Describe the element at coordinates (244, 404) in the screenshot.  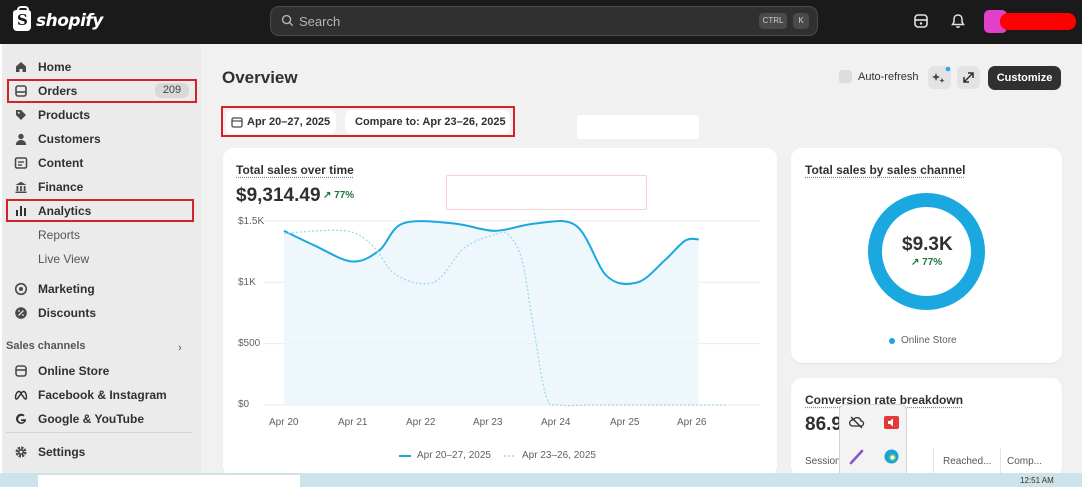
I see `y-tick-label: $0` at that location.